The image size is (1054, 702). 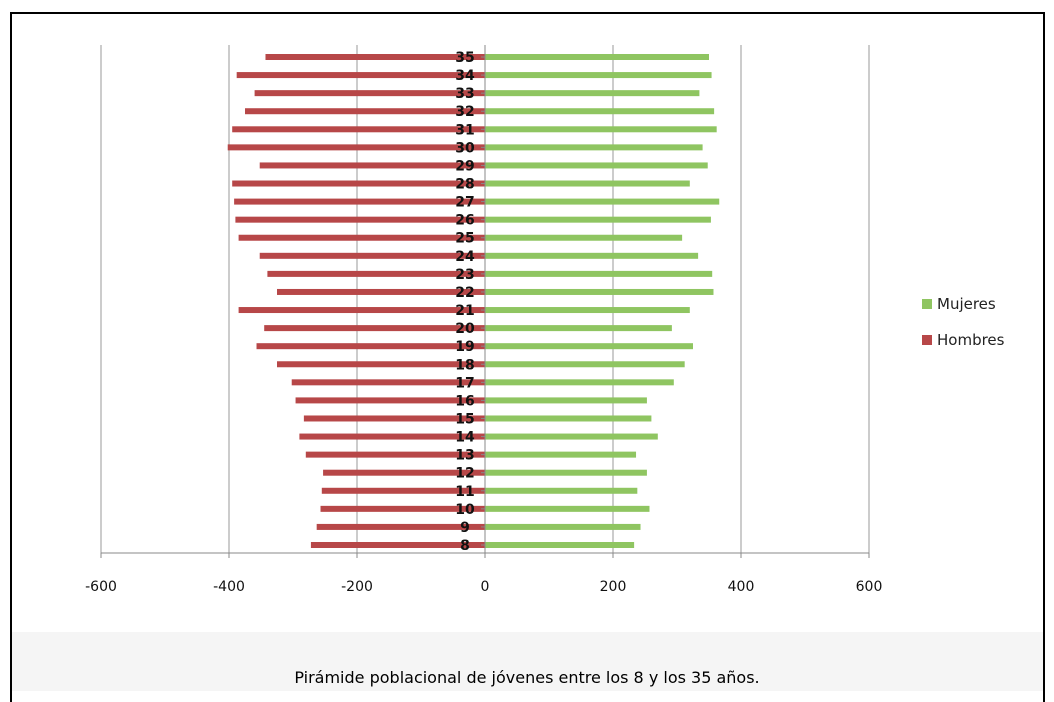 I want to click on category-label: 16, so click(x=464, y=401).